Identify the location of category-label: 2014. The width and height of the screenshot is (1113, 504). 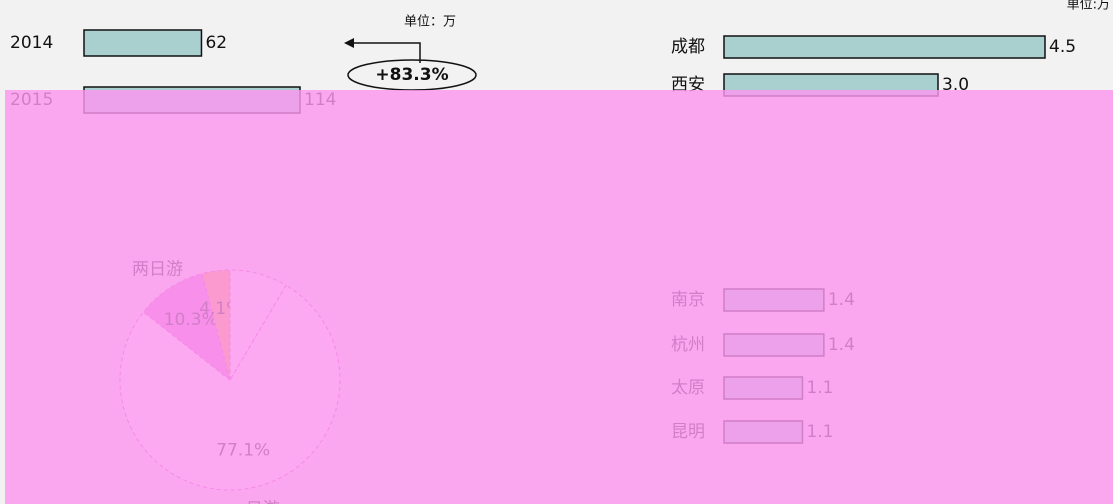
(31, 43).